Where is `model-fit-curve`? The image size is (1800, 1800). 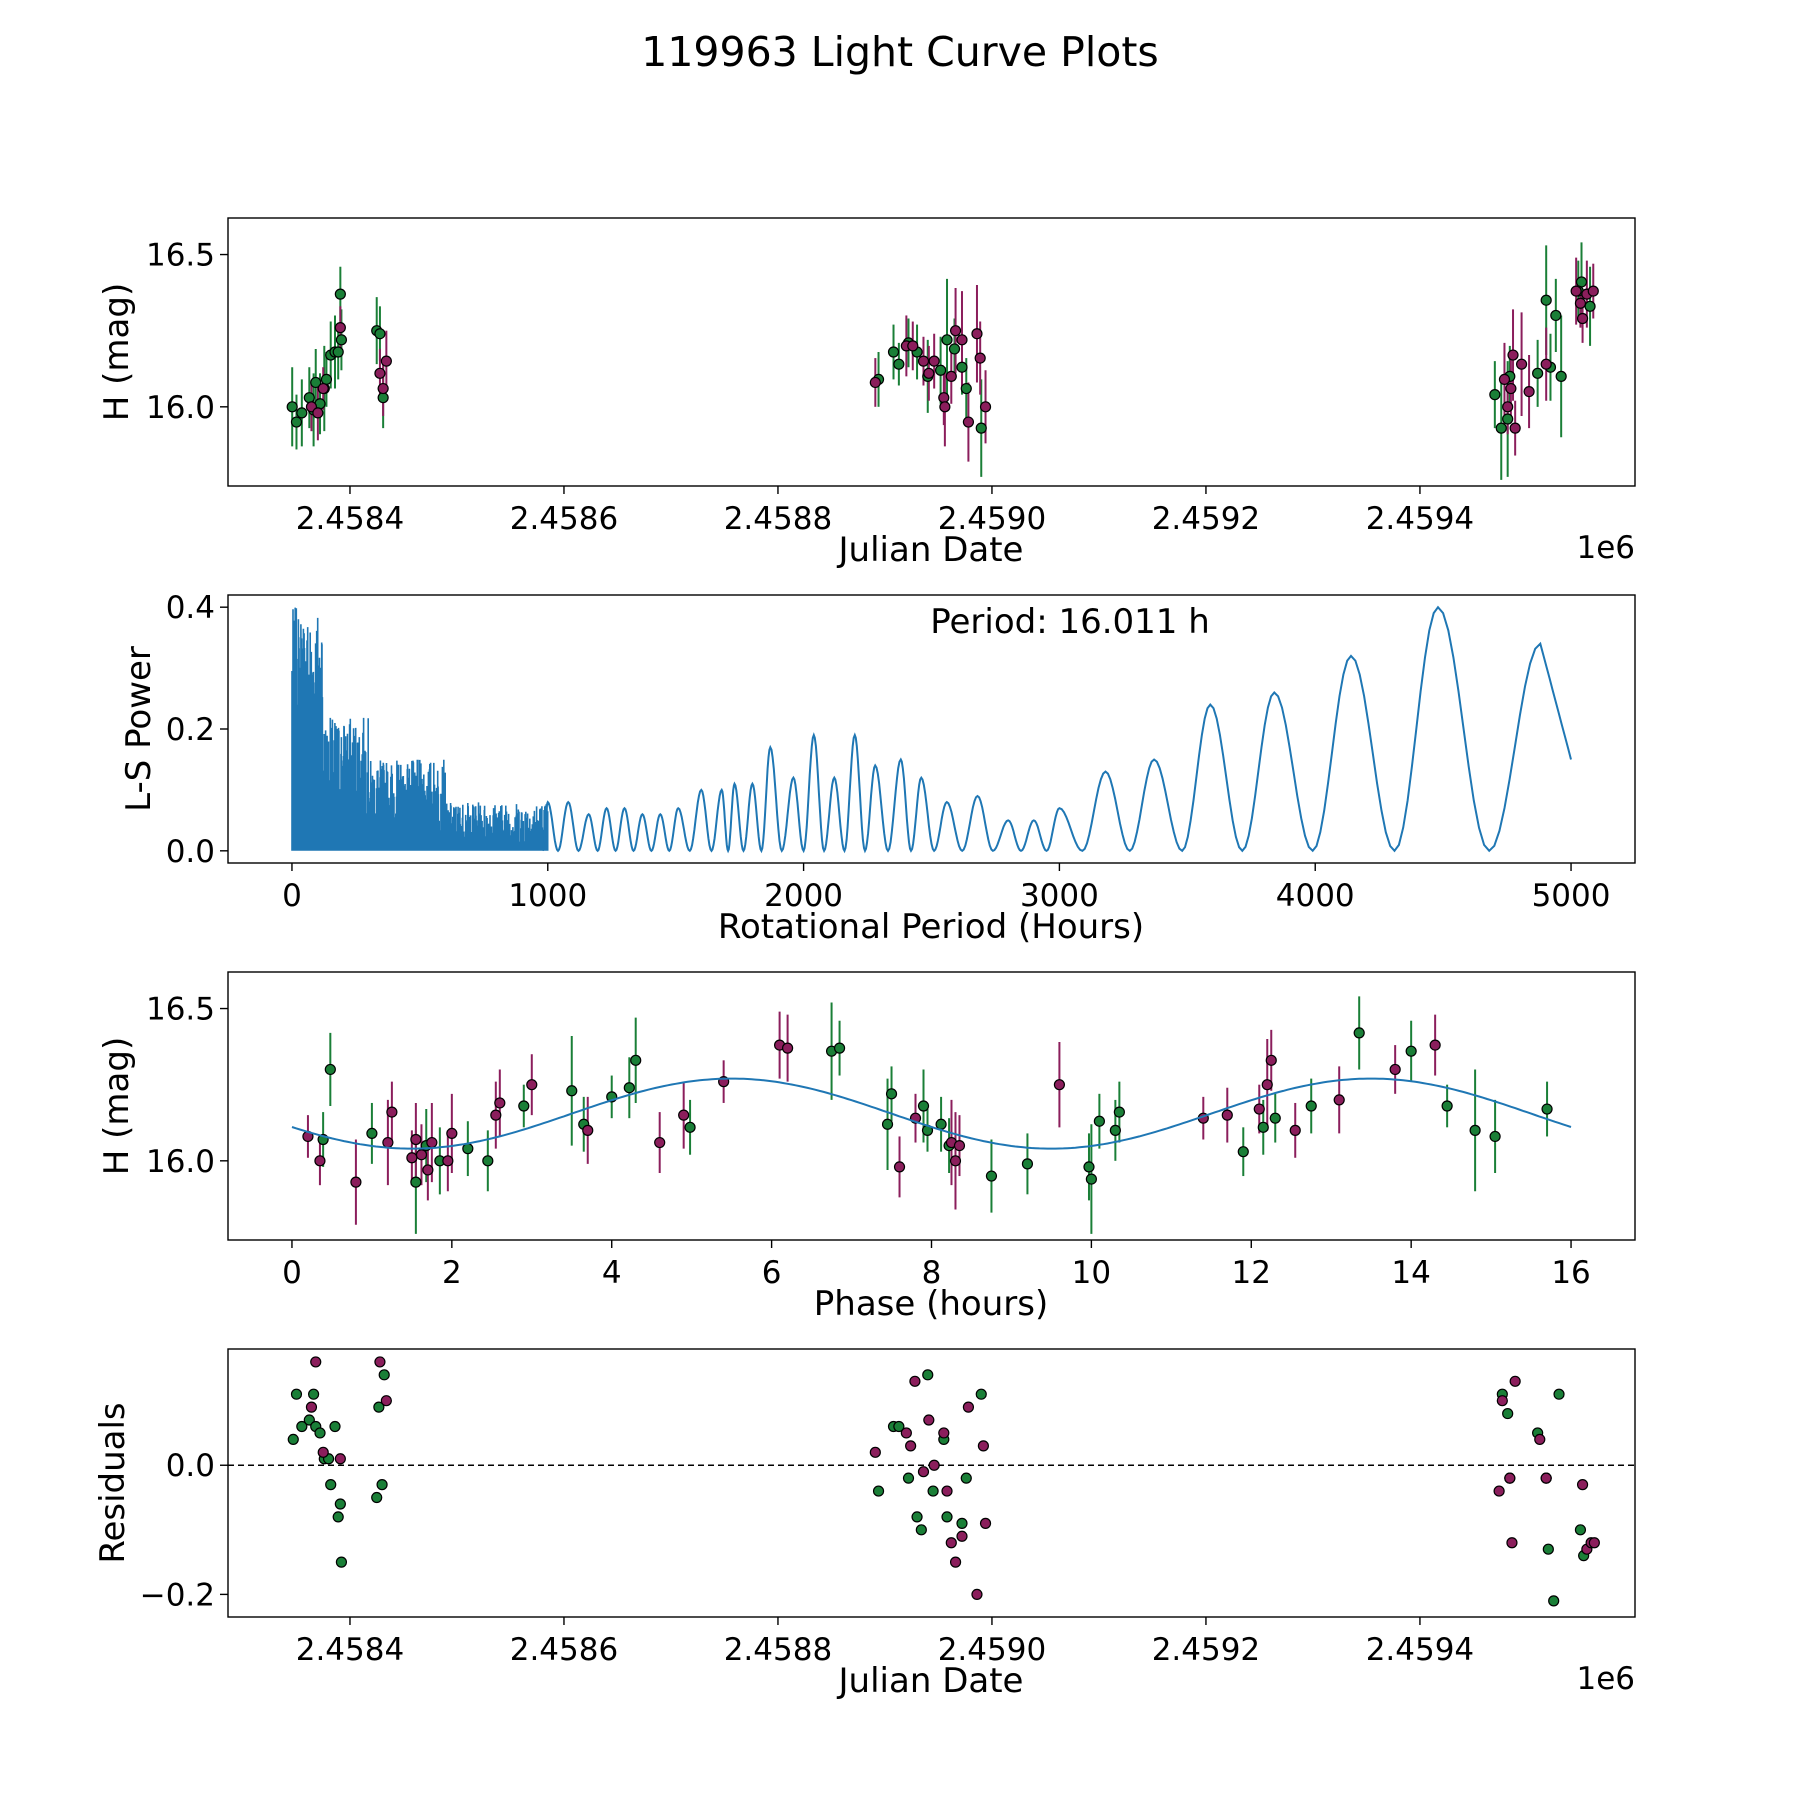 model-fit-curve is located at coordinates (931, 1113).